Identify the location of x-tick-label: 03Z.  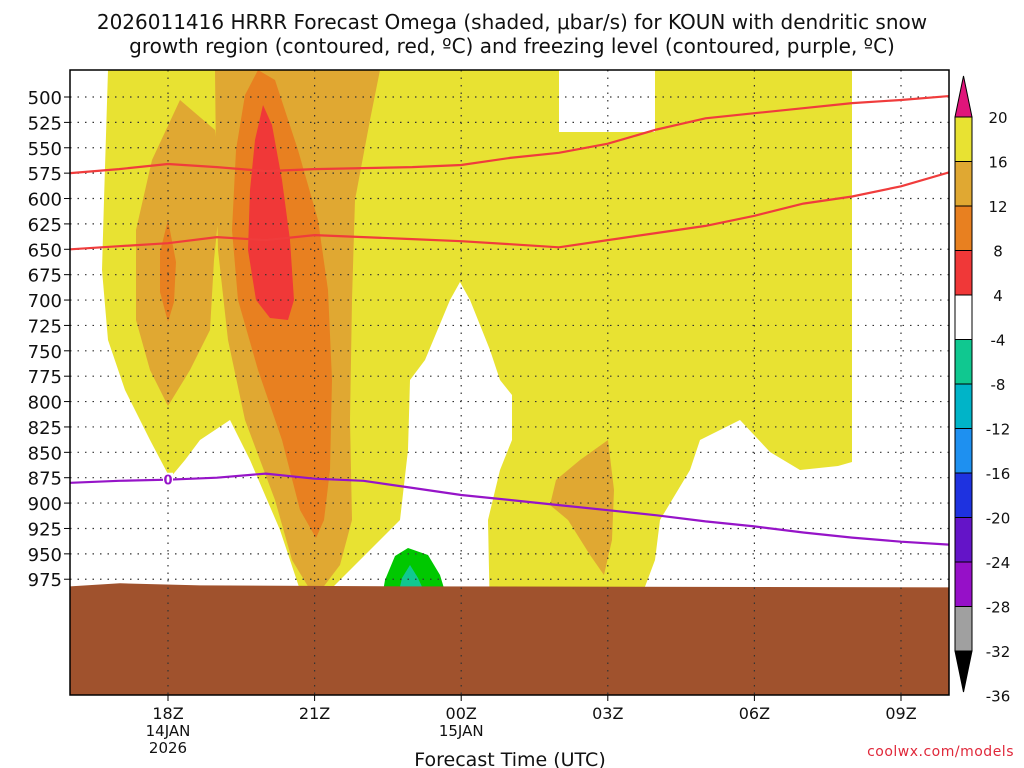
(607, 713).